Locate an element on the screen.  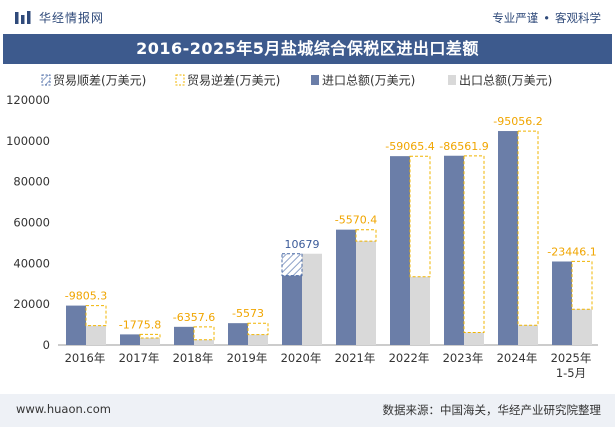
x-tick-line: 2022年 is located at coordinates (409, 358).